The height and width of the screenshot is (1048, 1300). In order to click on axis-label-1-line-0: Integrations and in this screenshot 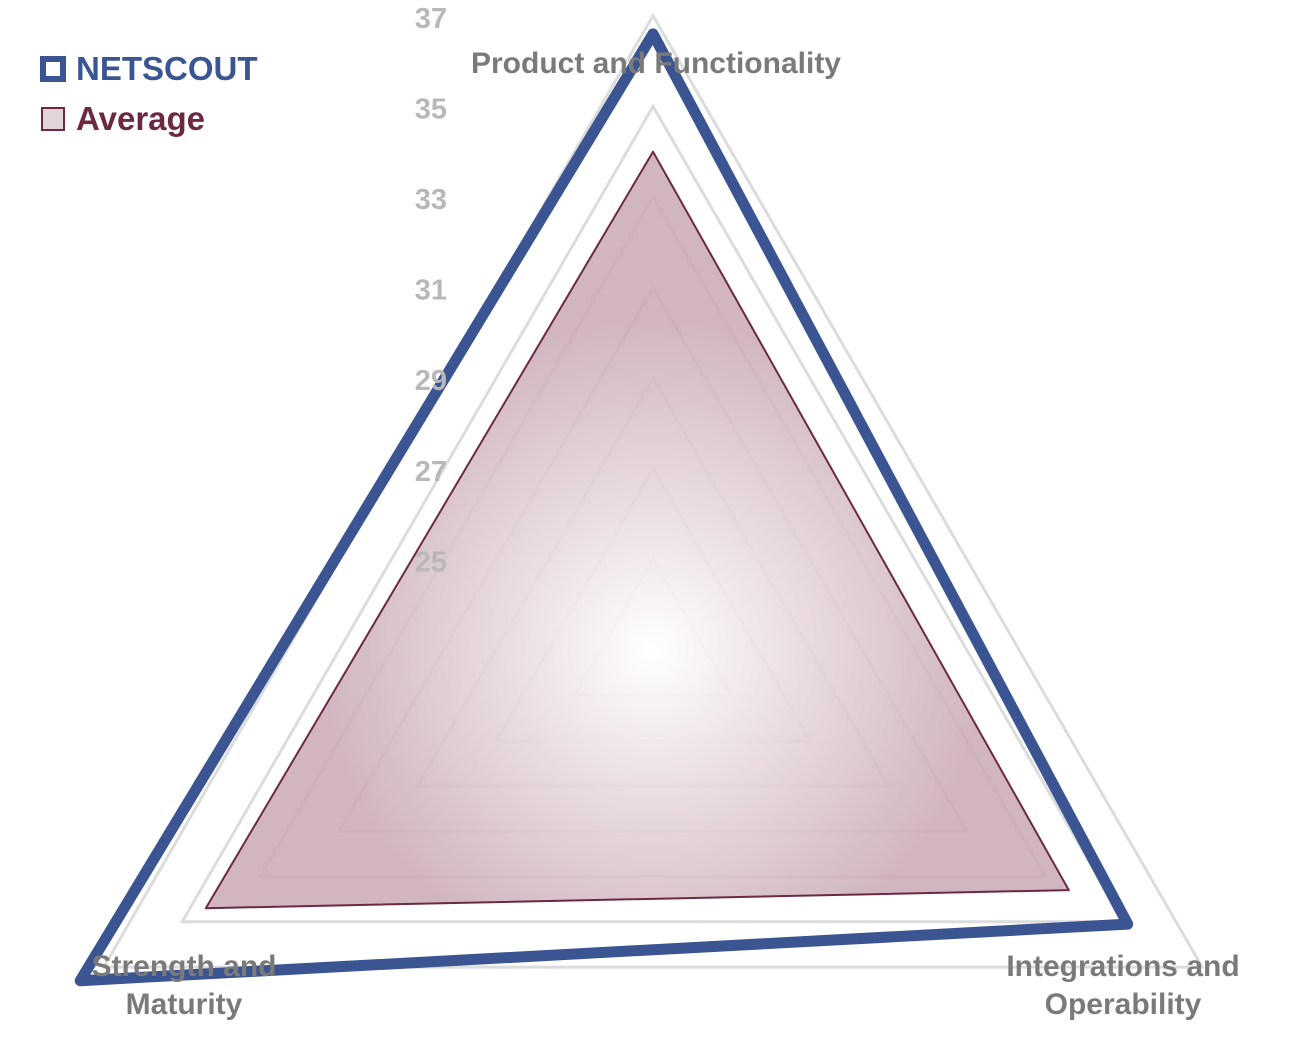, I will do `click(1122, 966)`.